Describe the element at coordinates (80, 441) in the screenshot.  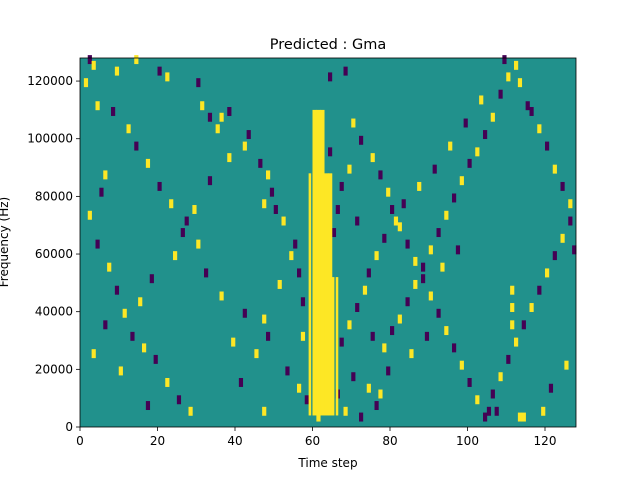
I see `x-tick-label: 0` at that location.